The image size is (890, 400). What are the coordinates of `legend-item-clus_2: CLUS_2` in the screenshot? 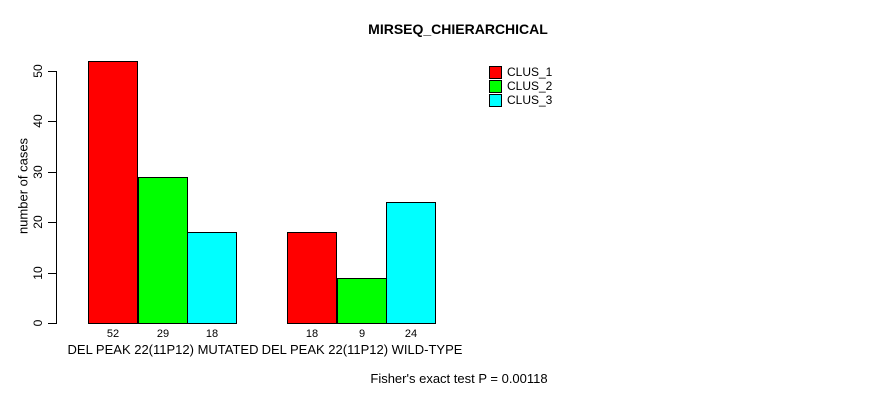 It's located at (520, 86).